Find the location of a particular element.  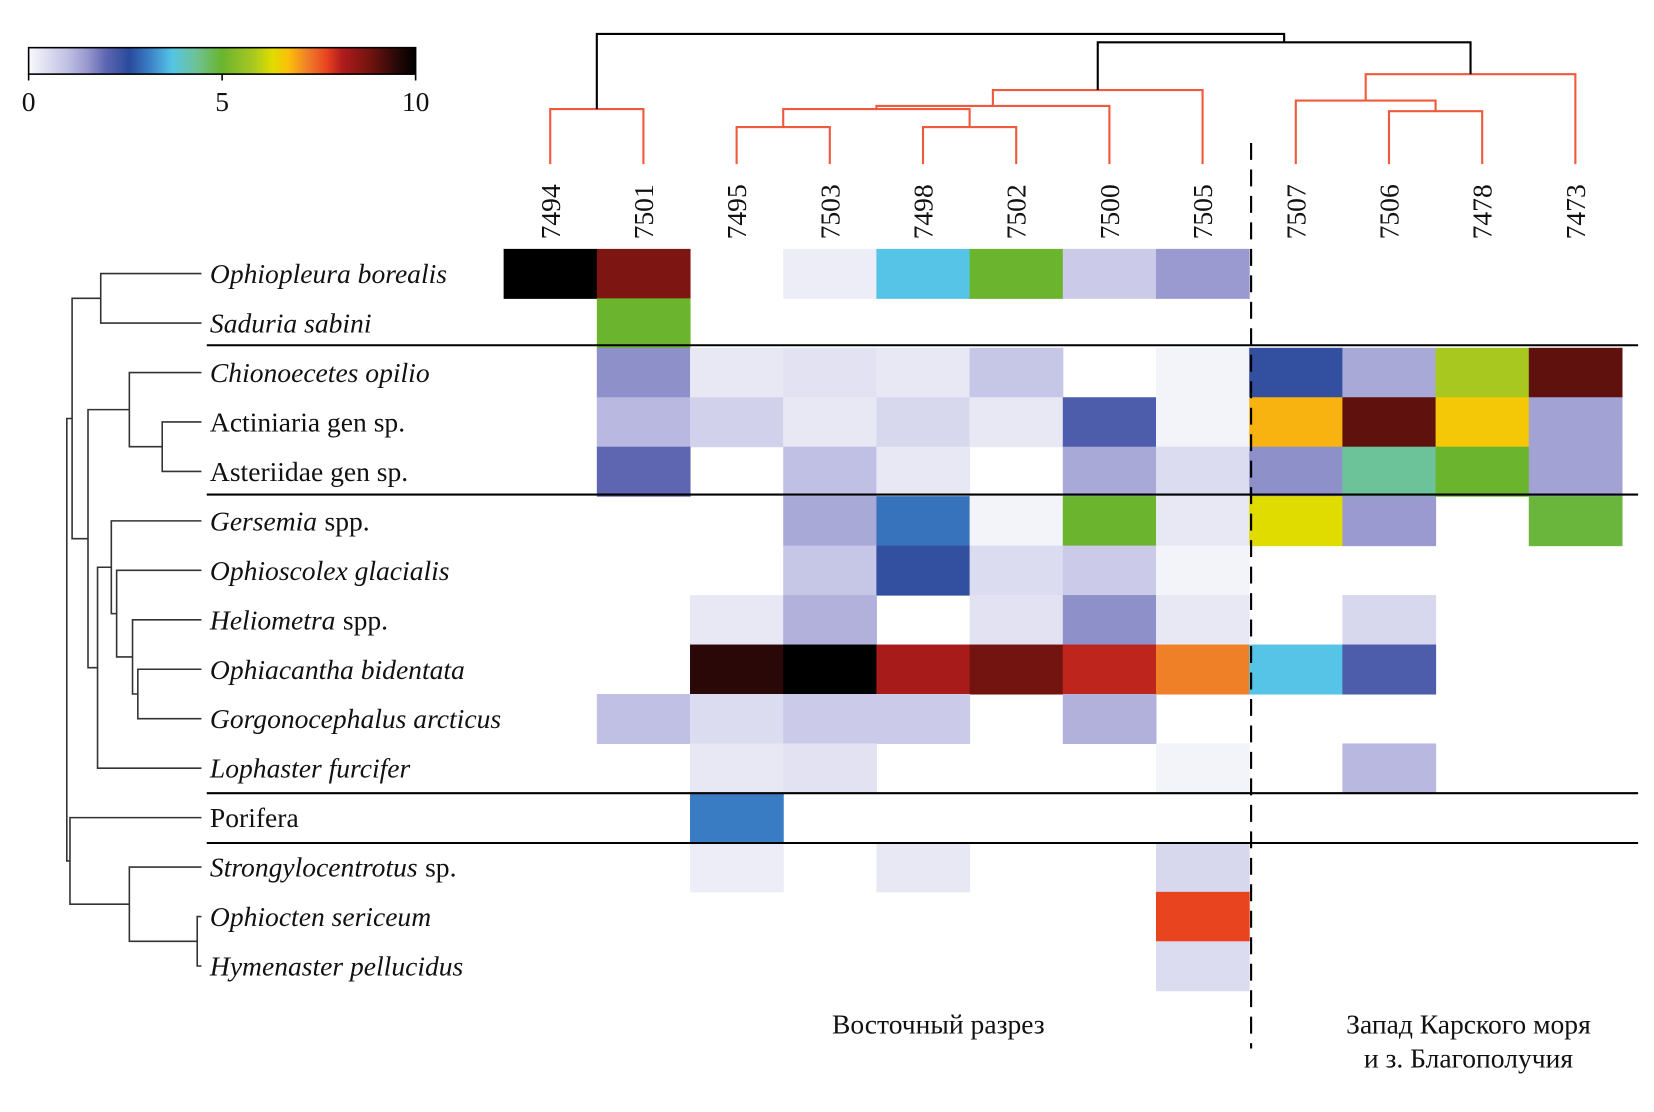

row-label: Lophaster furcifer is located at coordinates (310, 768).